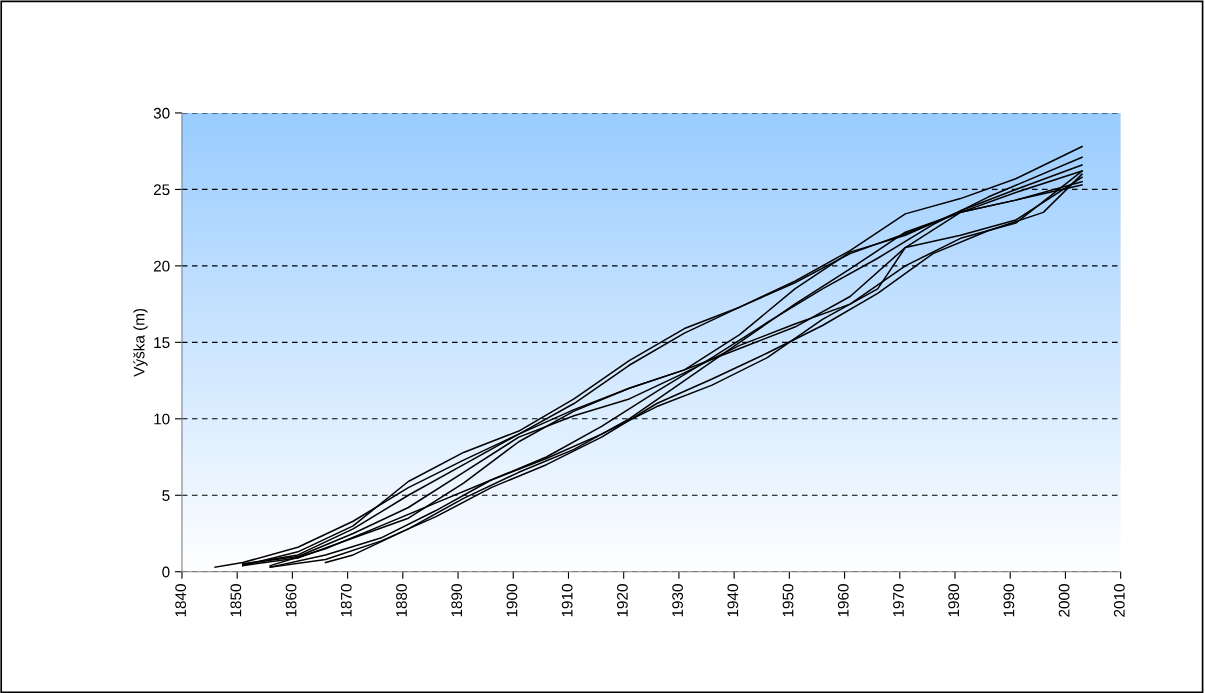 The image size is (1205, 693). Describe the element at coordinates (843, 600) in the screenshot. I see `x-tick-label: 1960` at that location.